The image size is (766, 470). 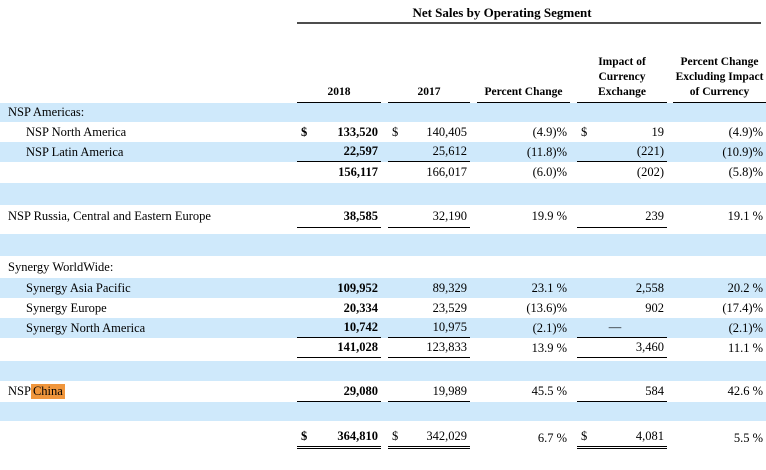 What do you see at coordinates (357, 287) in the screenshot?
I see `cell-col-1: 109,952` at bounding box center [357, 287].